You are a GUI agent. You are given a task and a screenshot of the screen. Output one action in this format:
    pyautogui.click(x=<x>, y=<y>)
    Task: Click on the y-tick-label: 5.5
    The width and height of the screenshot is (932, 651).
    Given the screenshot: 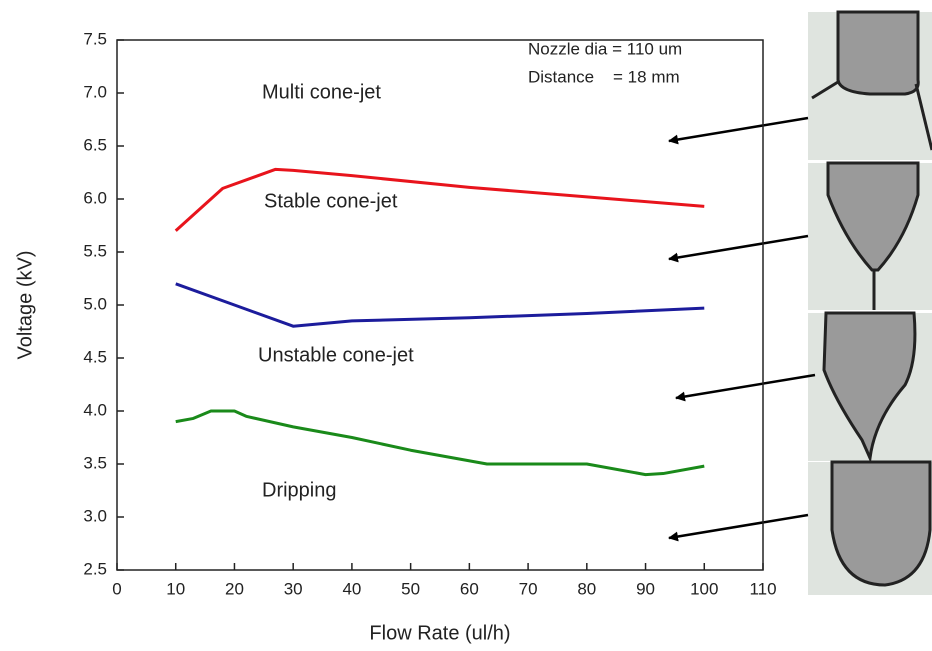 What is the action you would take?
    pyautogui.click(x=95, y=250)
    